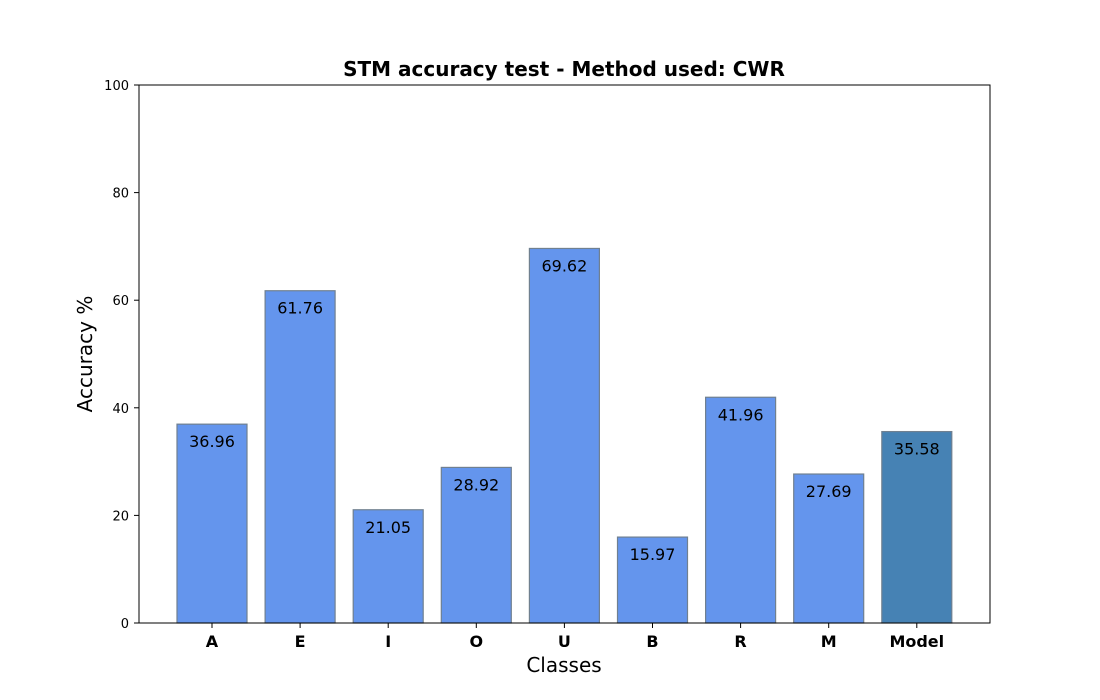  Describe the element at coordinates (300, 641) in the screenshot. I see `x-tick-label-e: E` at that location.